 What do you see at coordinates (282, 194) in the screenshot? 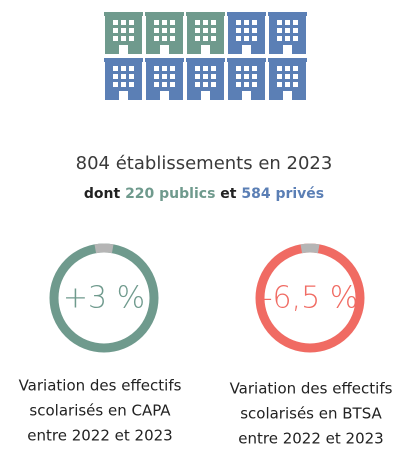
I see `prives: 584 privés` at bounding box center [282, 194].